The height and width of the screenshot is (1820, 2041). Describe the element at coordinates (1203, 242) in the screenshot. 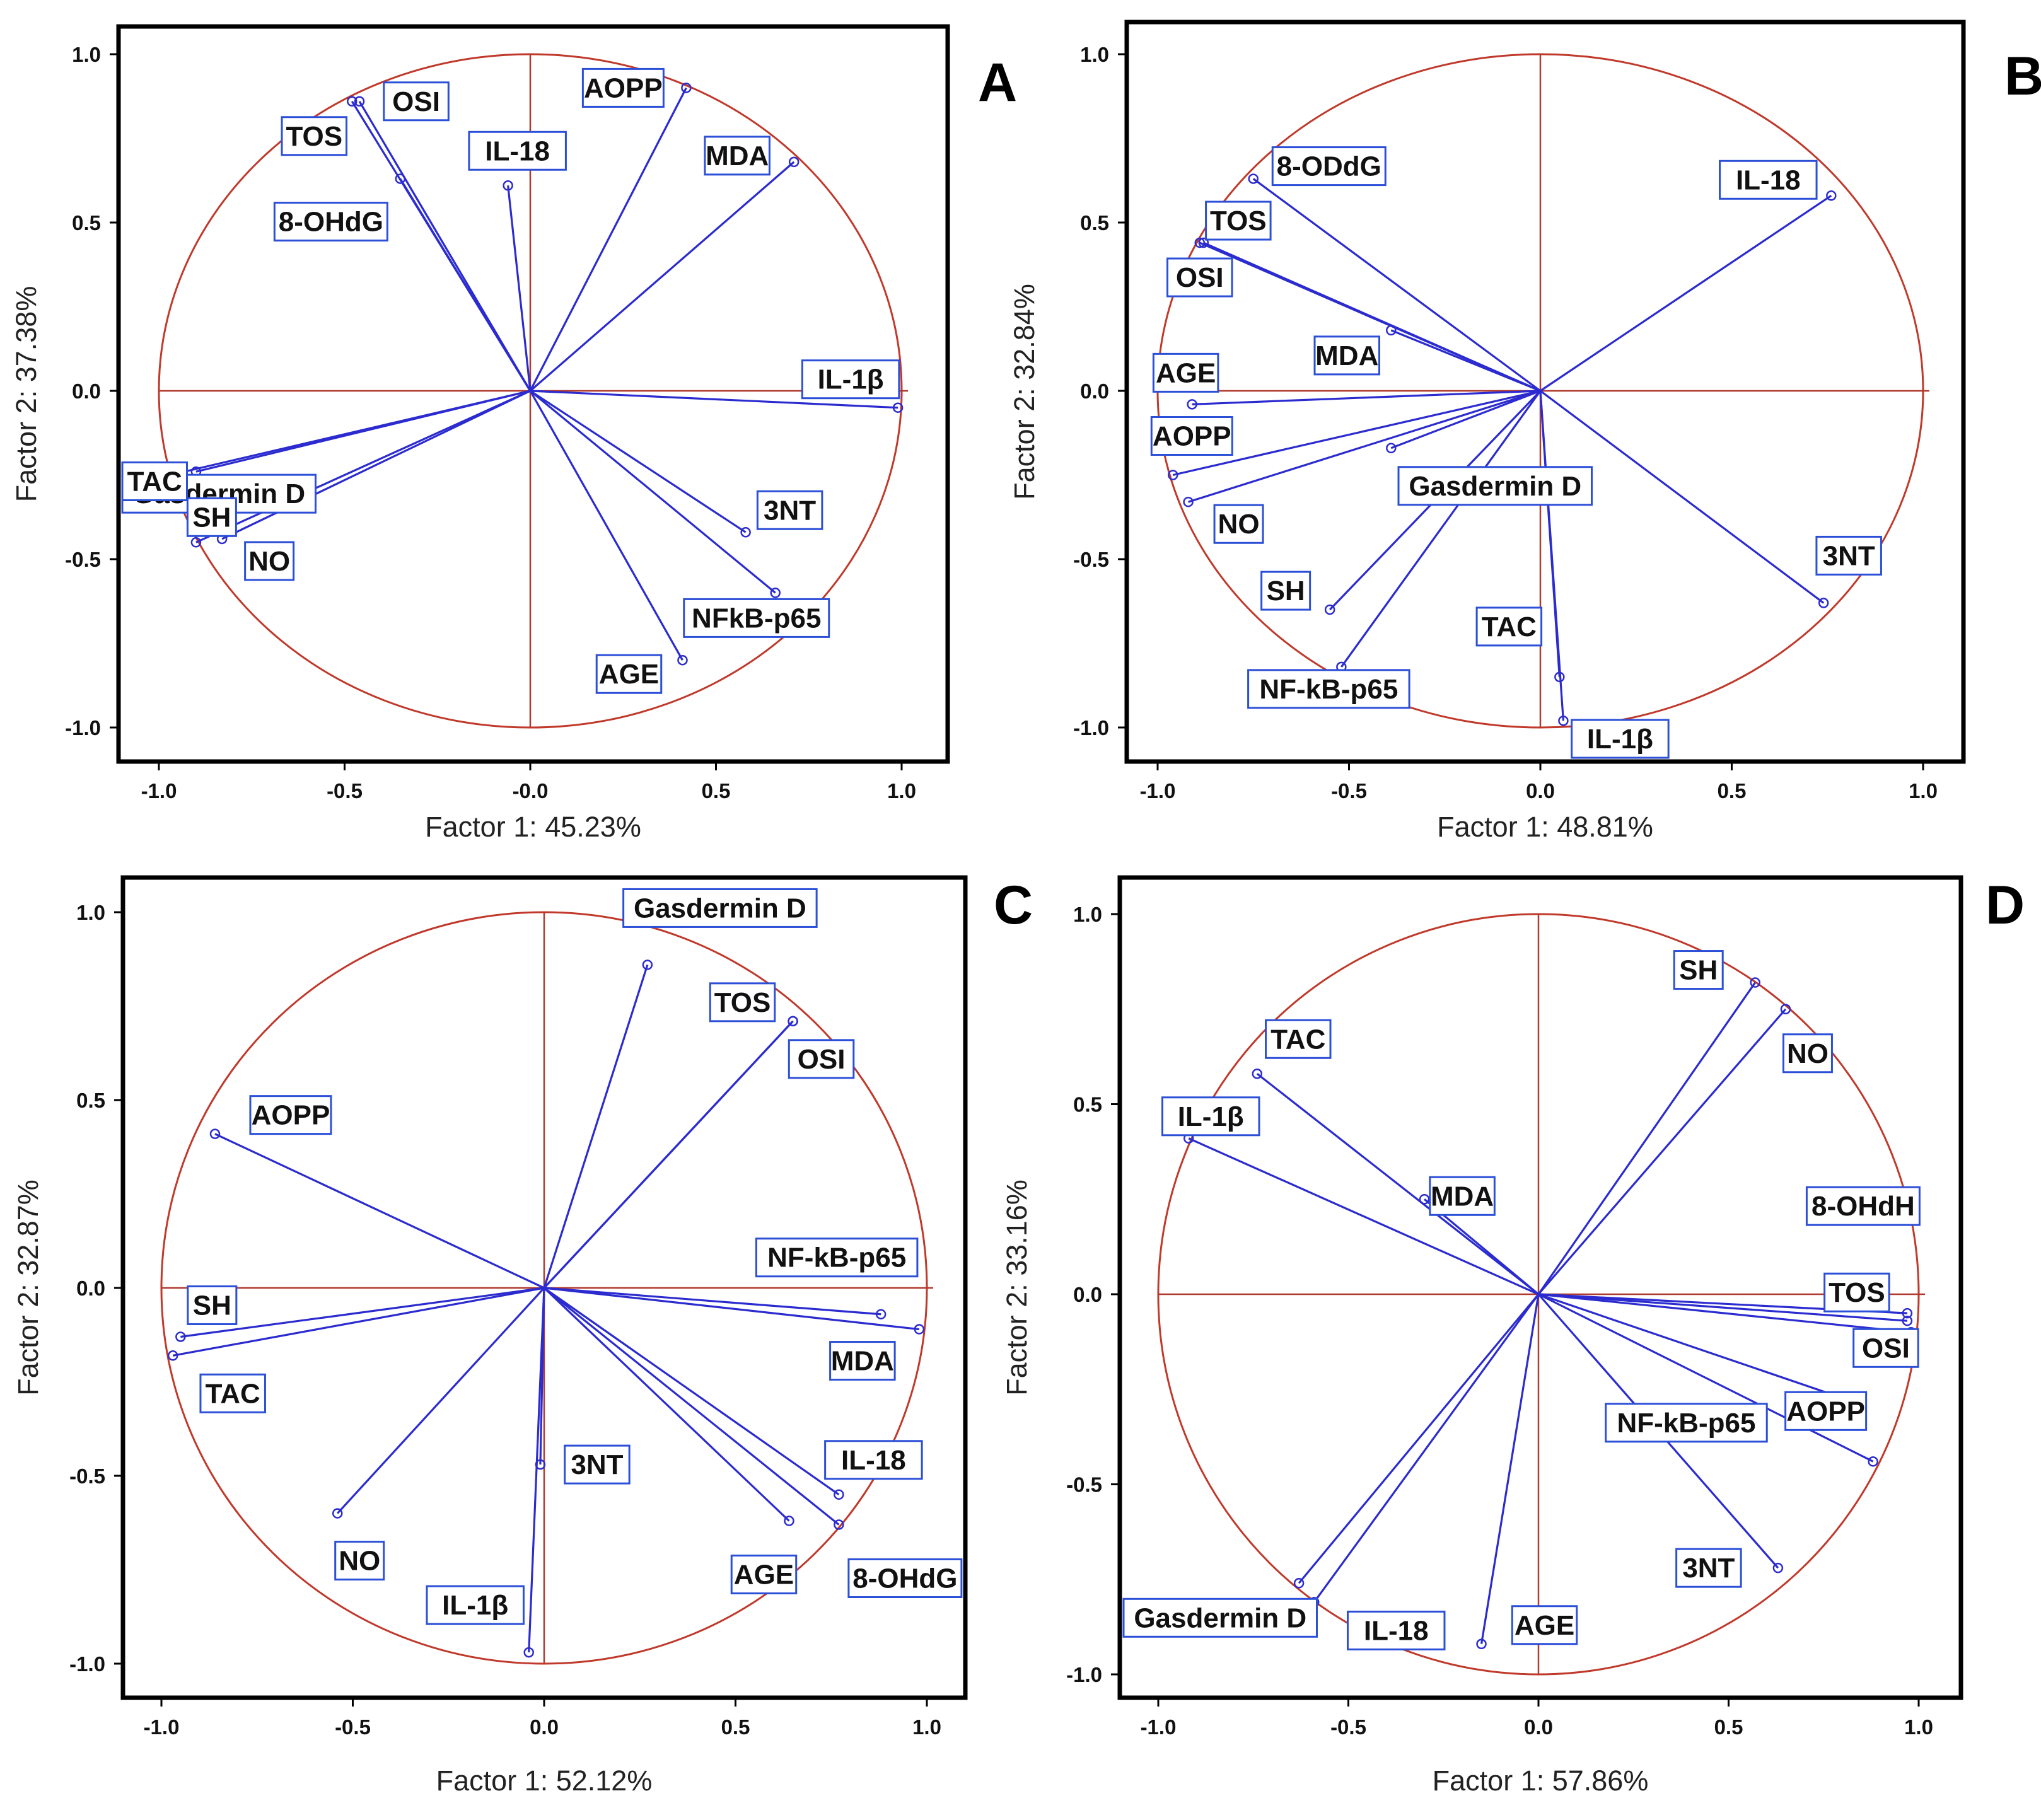

I see `vector-endpoint-tos` at that location.